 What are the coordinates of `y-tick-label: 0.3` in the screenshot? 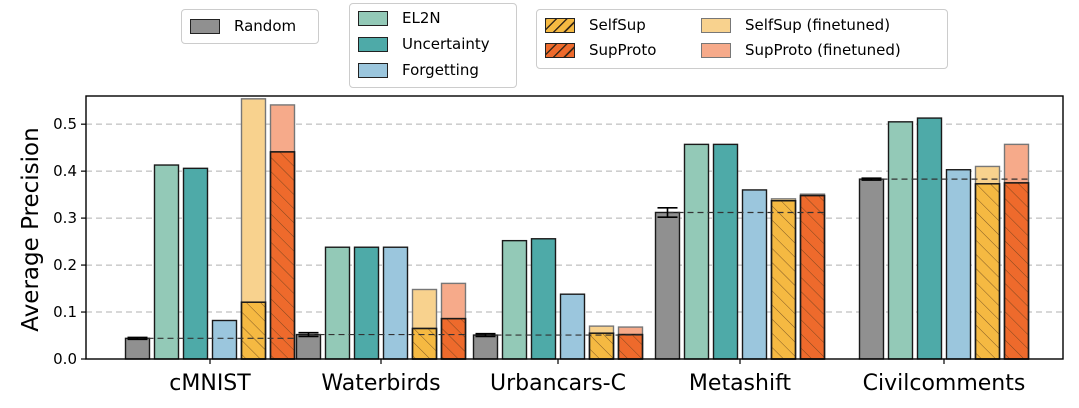 It's located at (65, 218).